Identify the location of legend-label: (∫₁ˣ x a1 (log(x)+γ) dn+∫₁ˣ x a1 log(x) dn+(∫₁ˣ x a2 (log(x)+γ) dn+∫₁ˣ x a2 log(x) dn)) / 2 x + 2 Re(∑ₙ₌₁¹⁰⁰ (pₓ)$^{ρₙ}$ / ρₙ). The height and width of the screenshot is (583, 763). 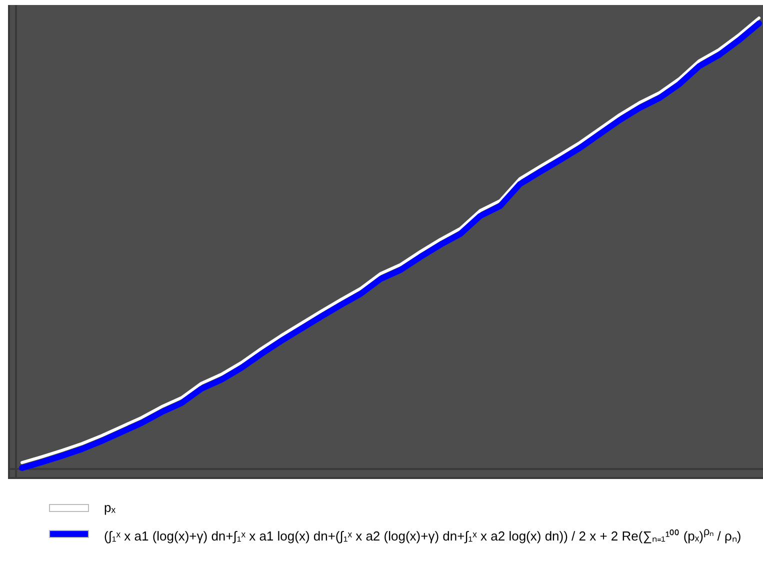
(423, 534).